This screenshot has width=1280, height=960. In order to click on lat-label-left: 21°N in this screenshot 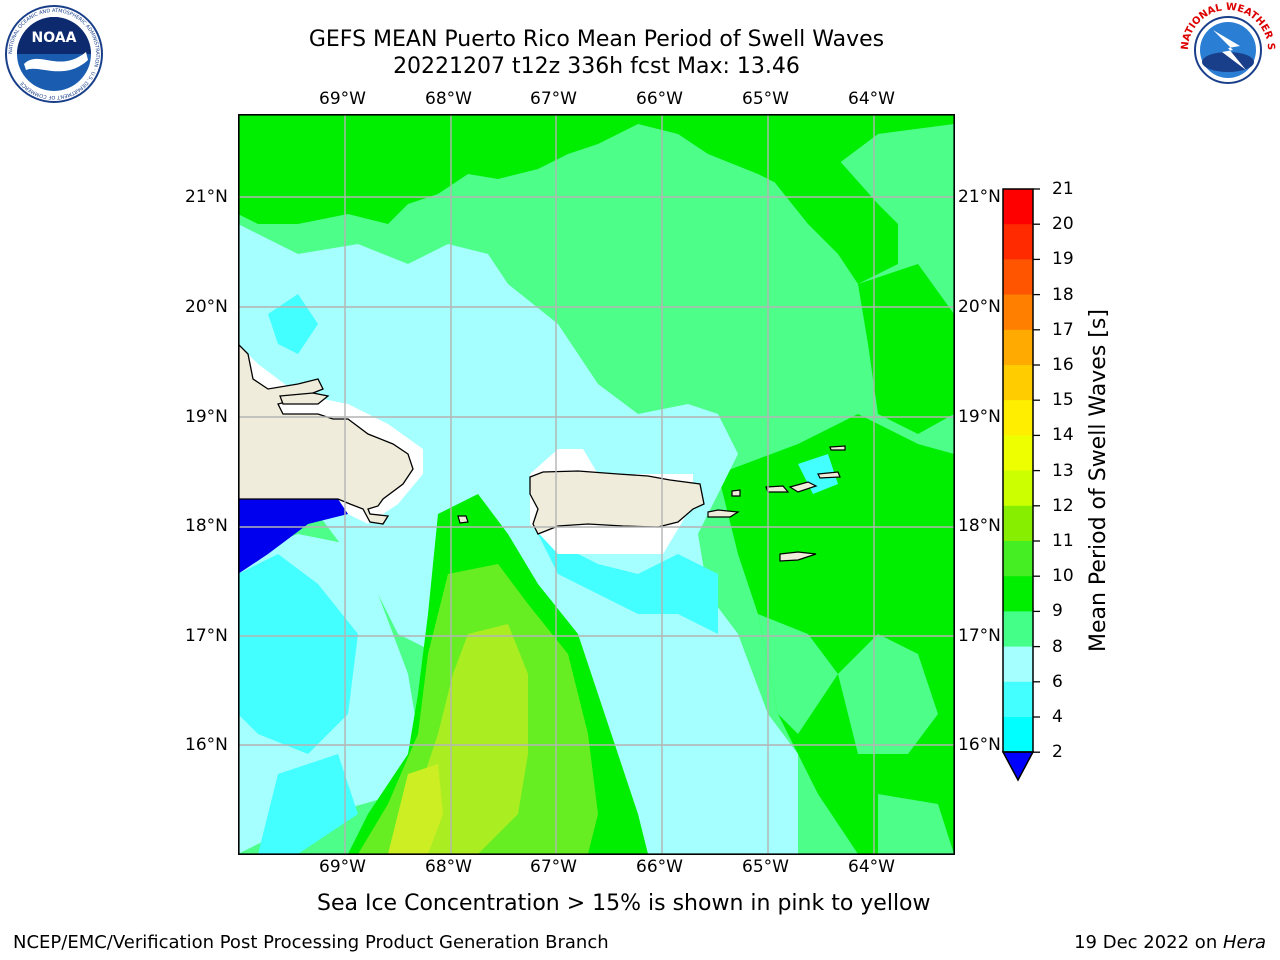, I will do `click(206, 197)`.